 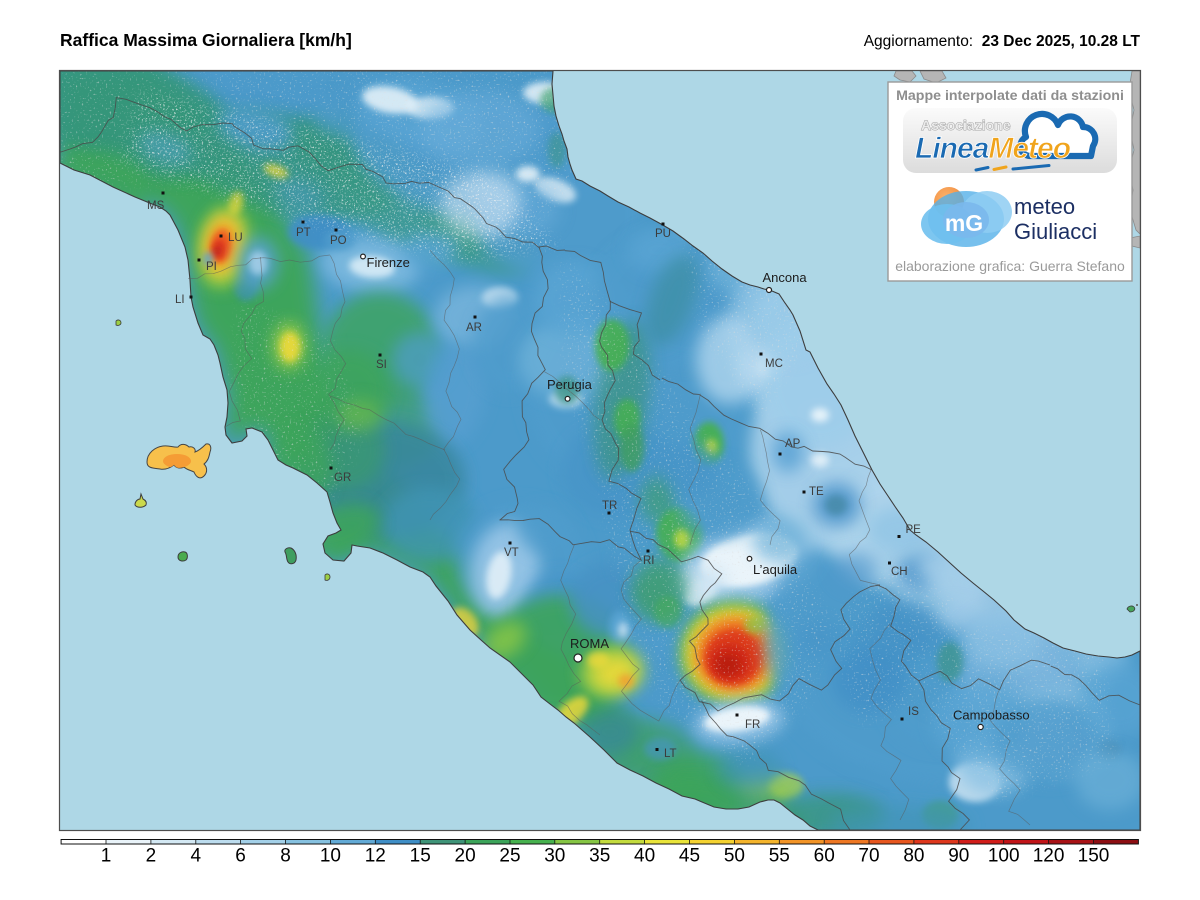 I want to click on svg-text: 2, so click(x=151, y=856).